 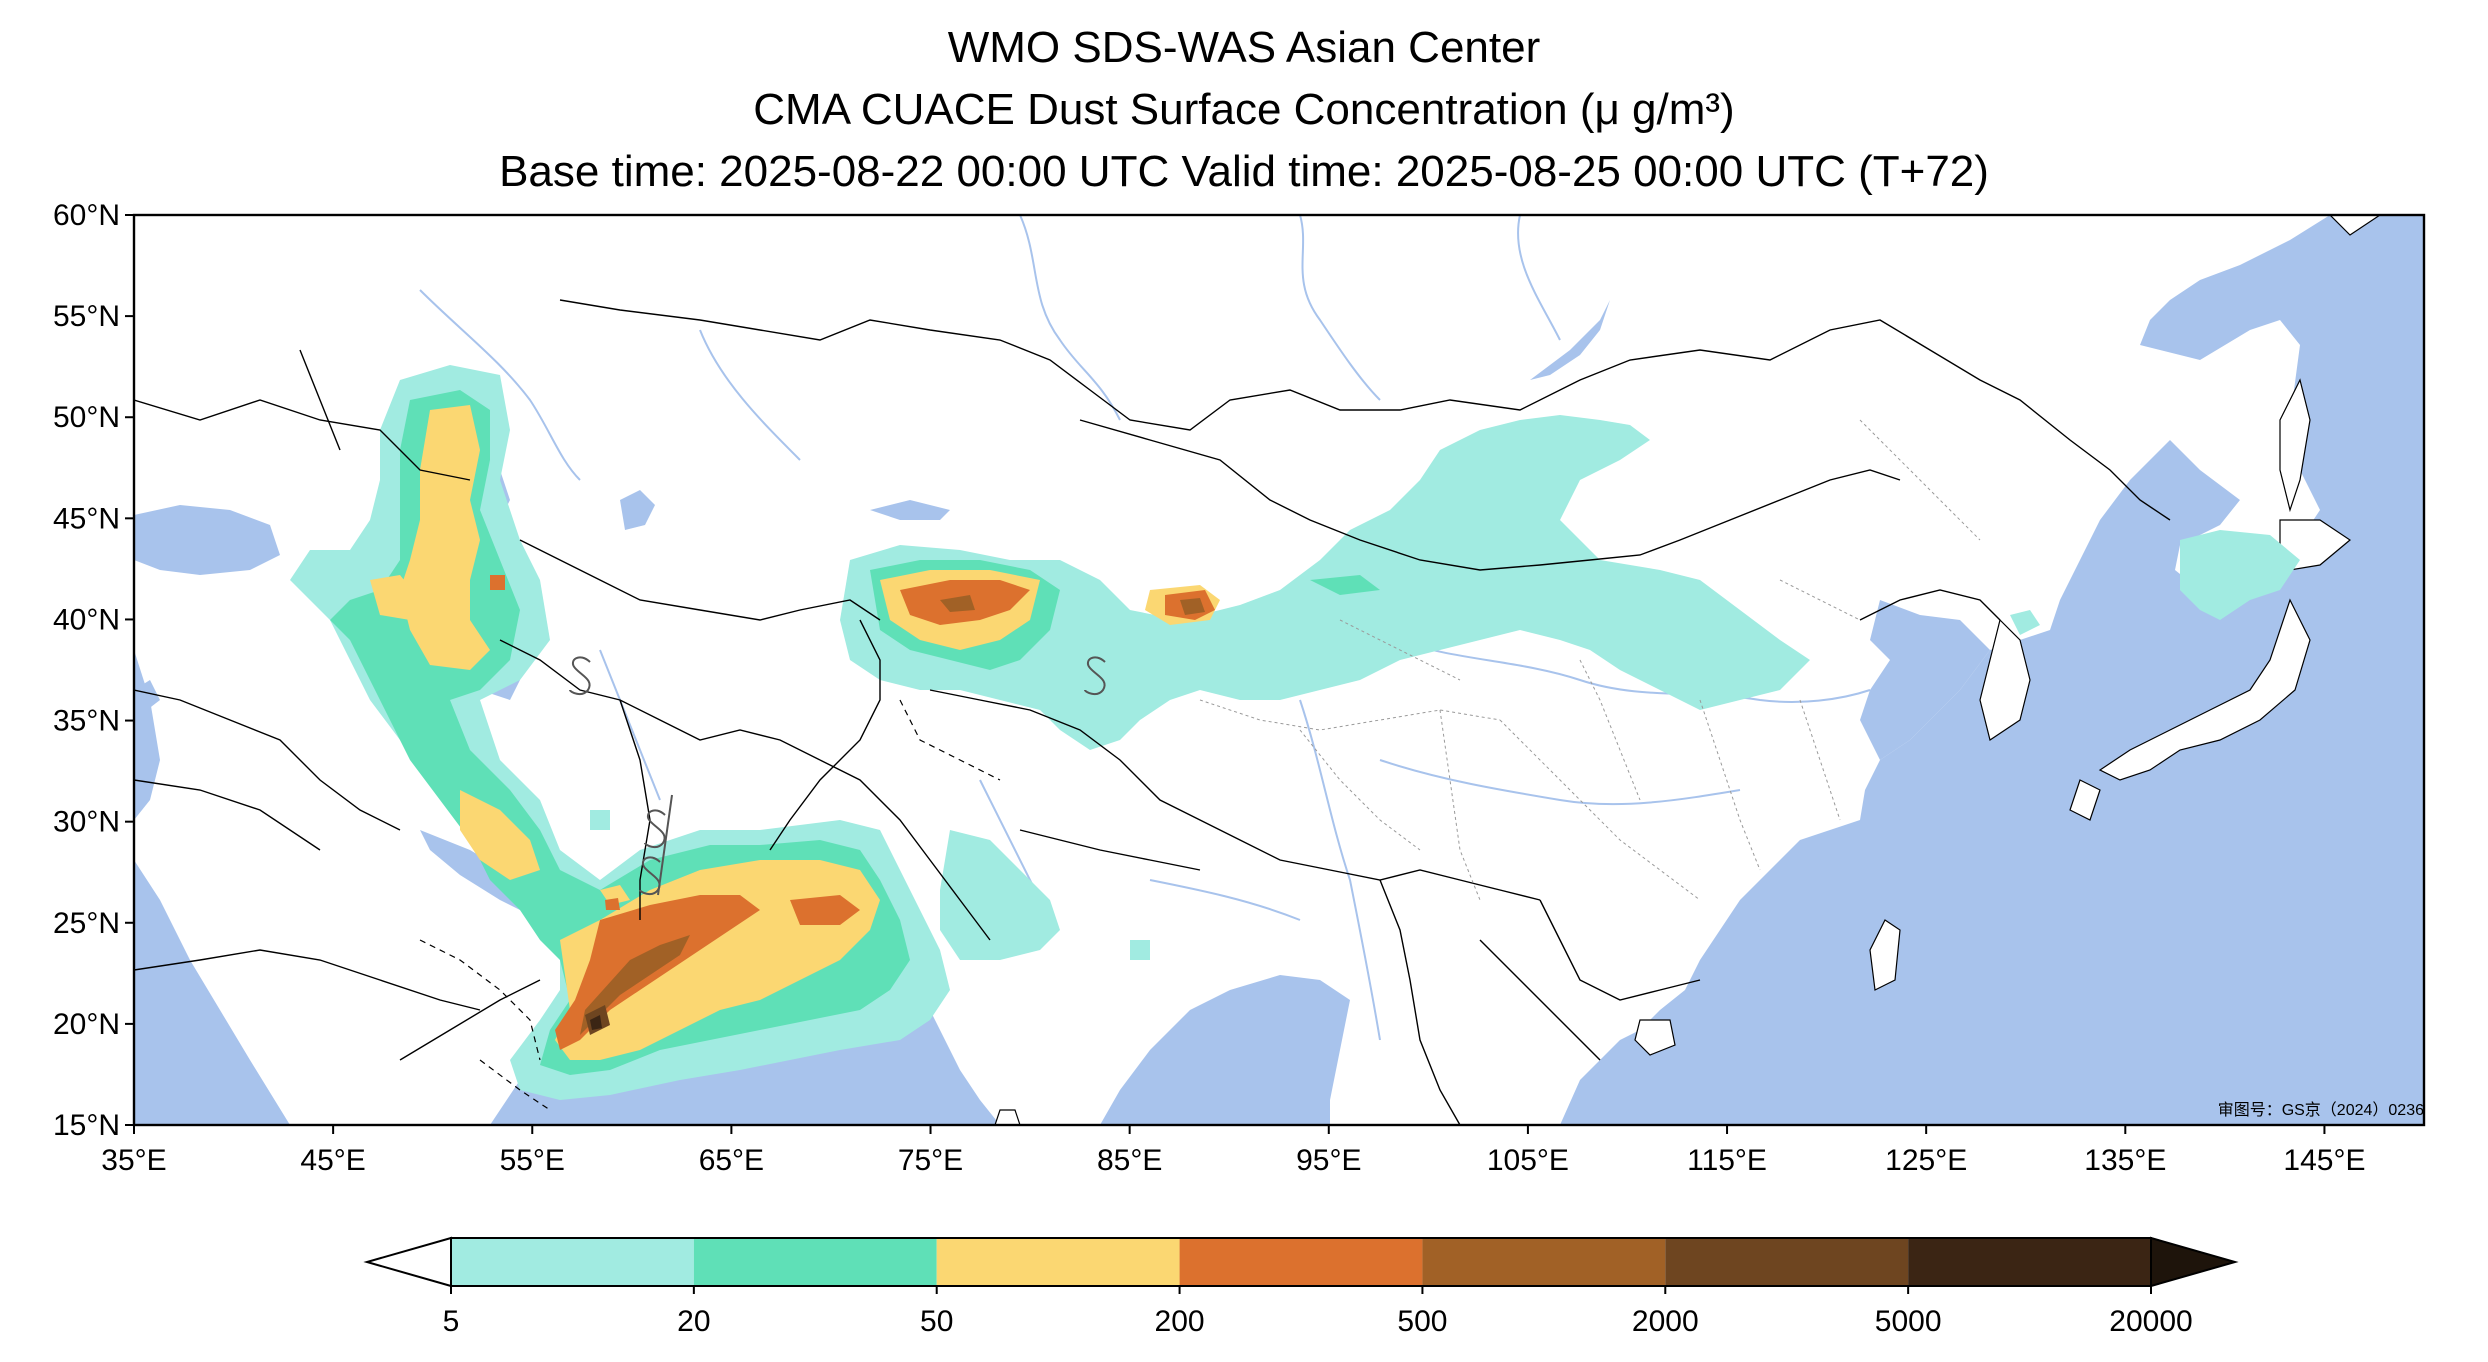 I want to click on lat-tick-label: 40°N, so click(x=86, y=619).